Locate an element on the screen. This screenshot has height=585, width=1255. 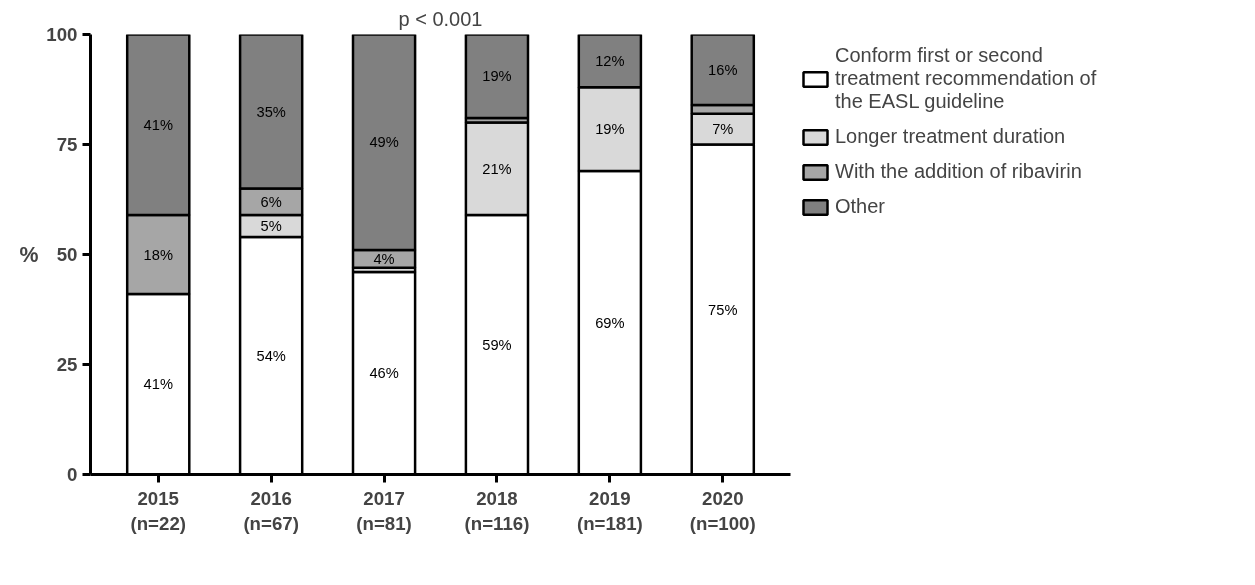
data-label: 75% is located at coordinates (723, 309).